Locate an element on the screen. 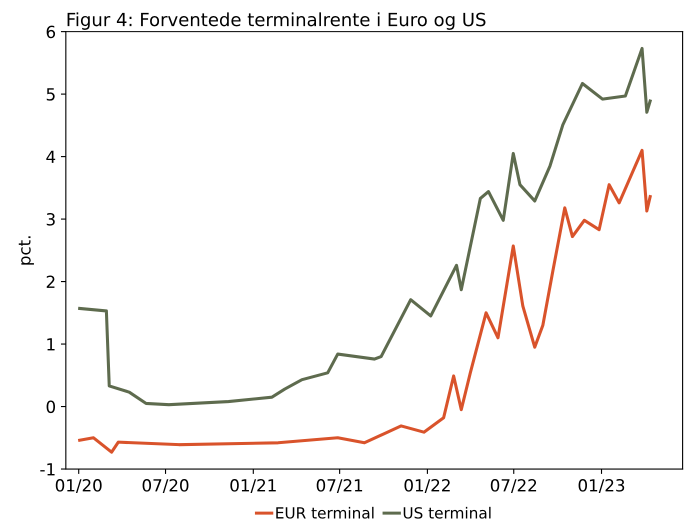  y-tick-label: -1 is located at coordinates (47, 469).